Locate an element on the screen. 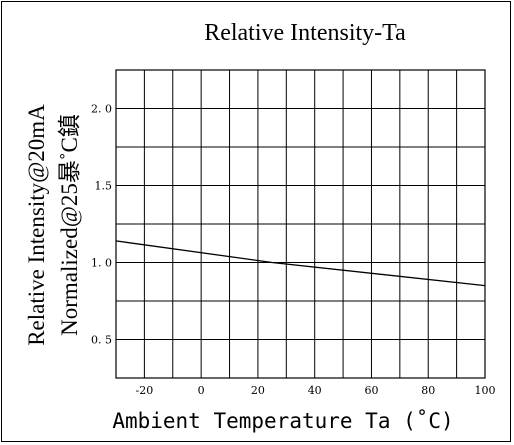 This screenshot has width=514, height=445. x-tick-label: 80 is located at coordinates (428, 390).